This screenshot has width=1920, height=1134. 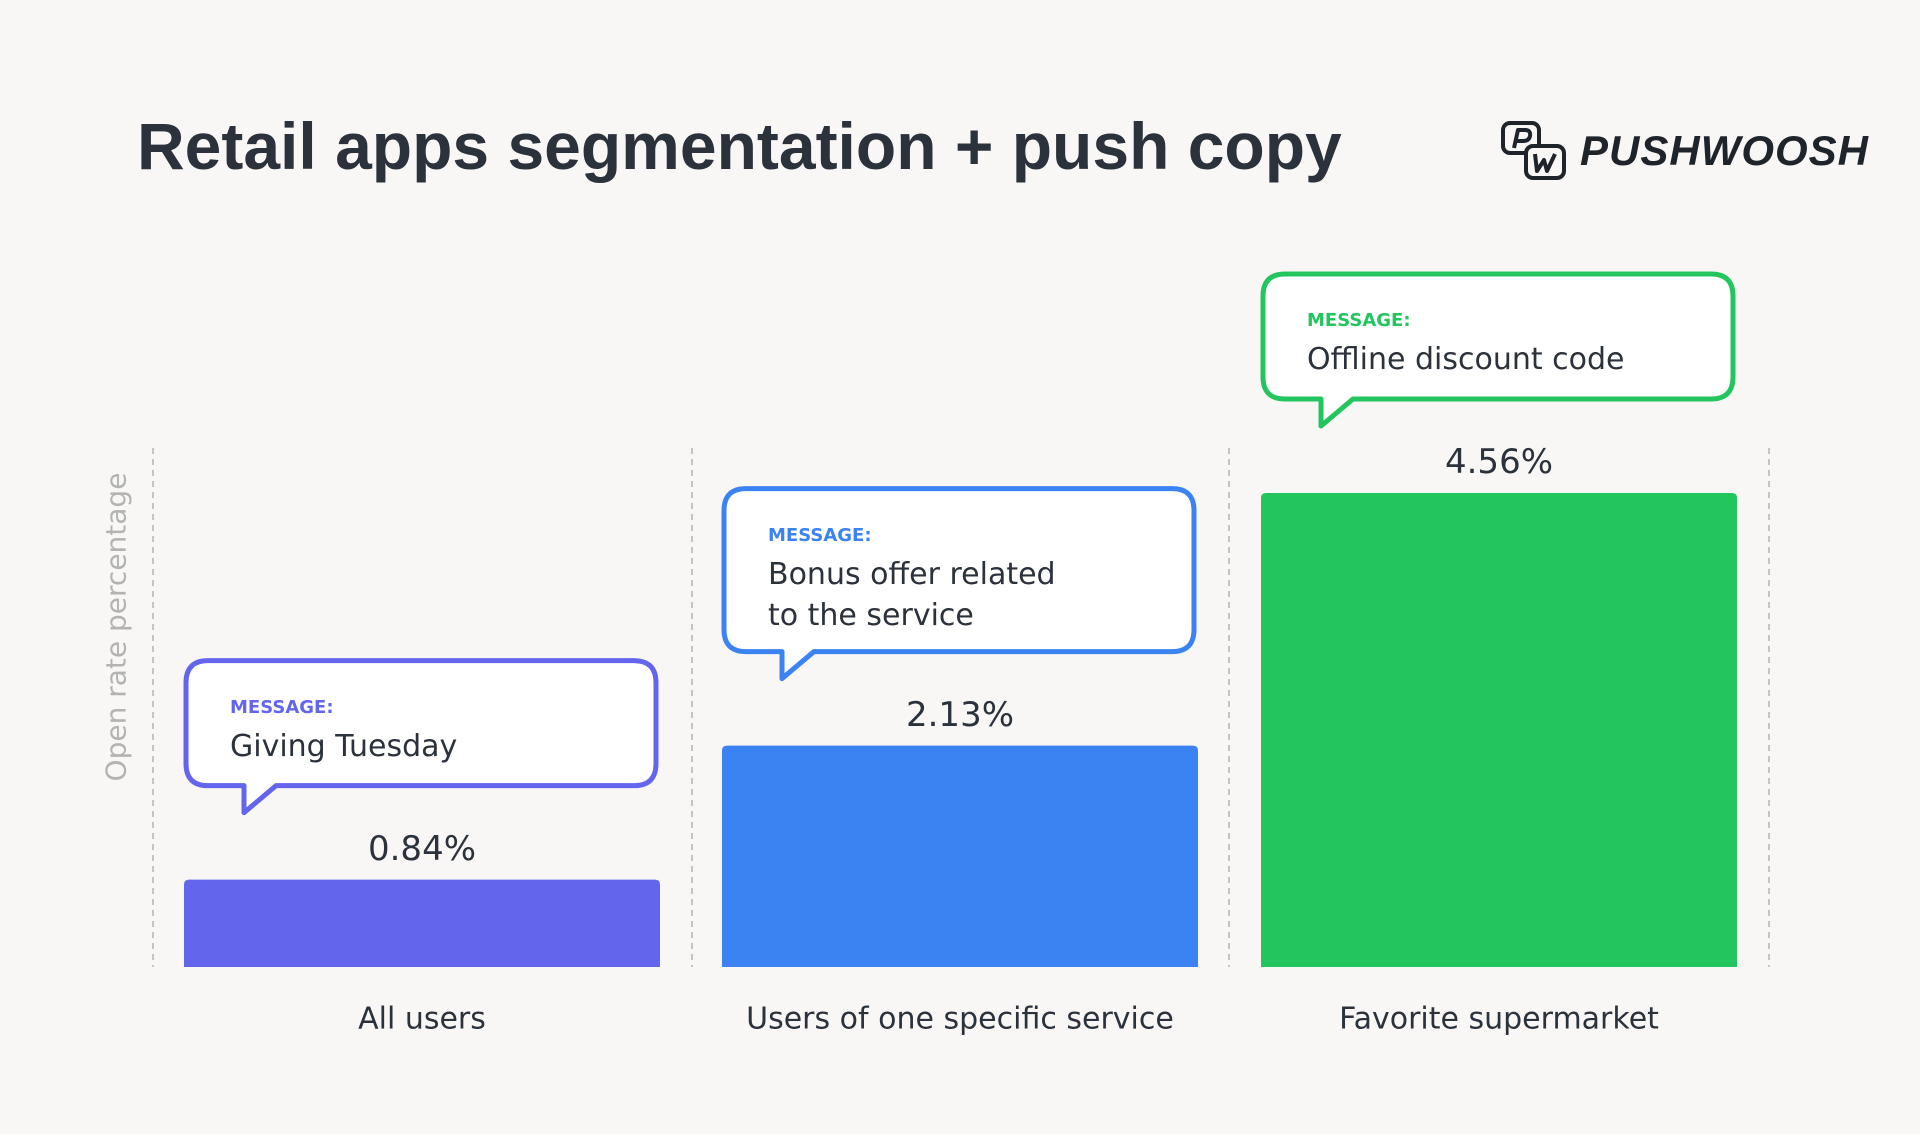 What do you see at coordinates (1533, 150) in the screenshot?
I see `pushwoosh-logo-icon` at bounding box center [1533, 150].